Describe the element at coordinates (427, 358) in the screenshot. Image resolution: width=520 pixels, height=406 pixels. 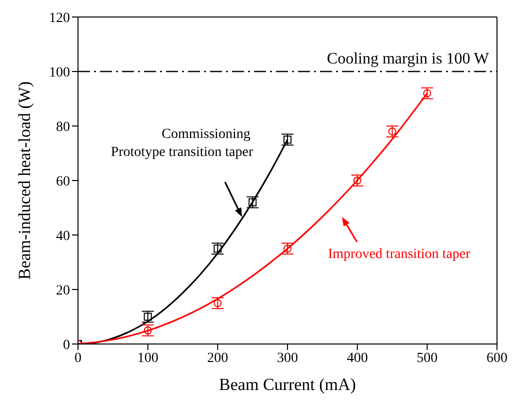
I see `x-tick-label: 500` at that location.